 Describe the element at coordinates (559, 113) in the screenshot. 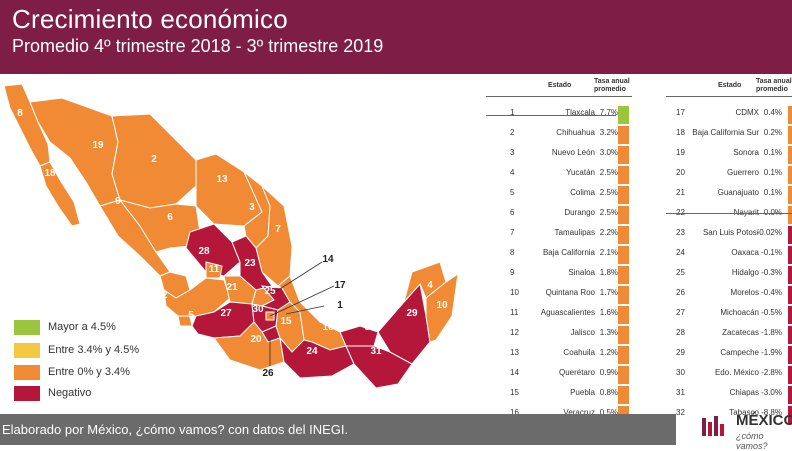

I see `table-row: 1 Tlaxcala 7.7%` at that location.